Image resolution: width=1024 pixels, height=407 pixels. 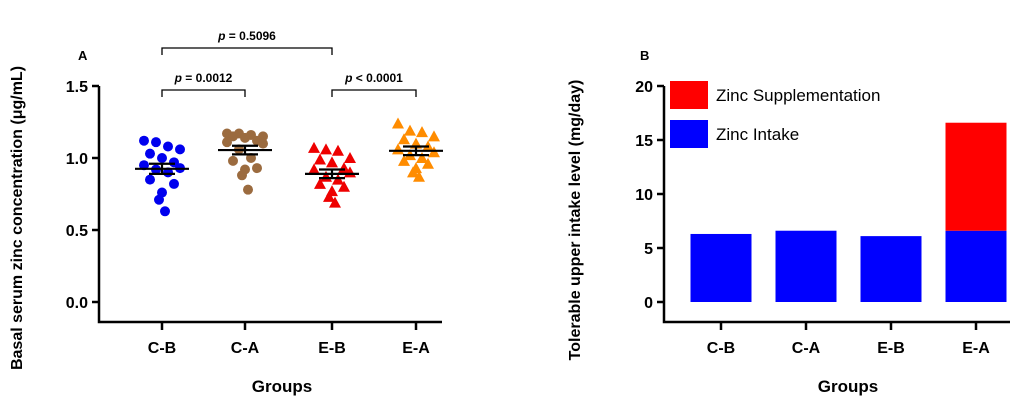 What do you see at coordinates (648, 303) in the screenshot?
I see `y-tick-label: 0` at bounding box center [648, 303].